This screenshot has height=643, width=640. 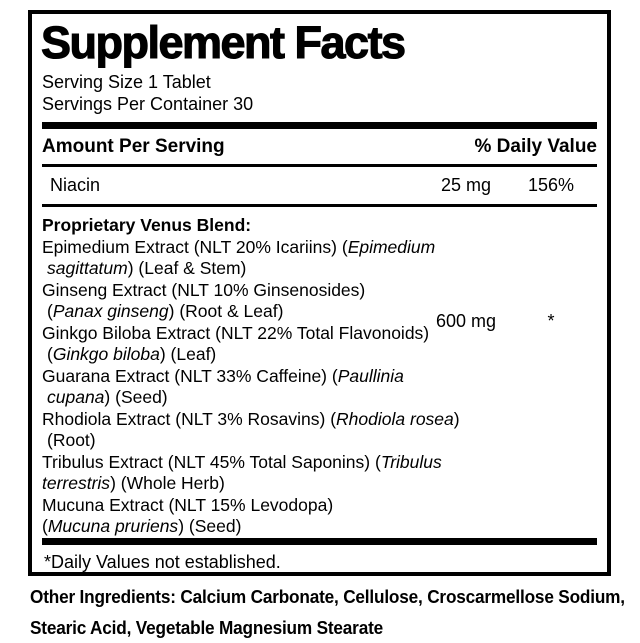 I want to click on blend-ingredient-line: (Root), so click(x=71, y=440).